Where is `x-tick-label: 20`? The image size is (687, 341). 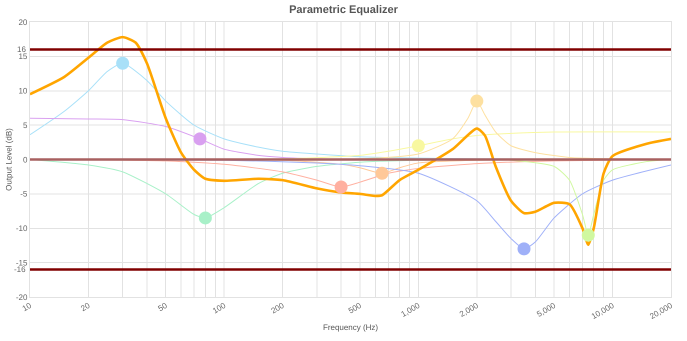
x-tick-label: 20 is located at coordinates (85, 307).